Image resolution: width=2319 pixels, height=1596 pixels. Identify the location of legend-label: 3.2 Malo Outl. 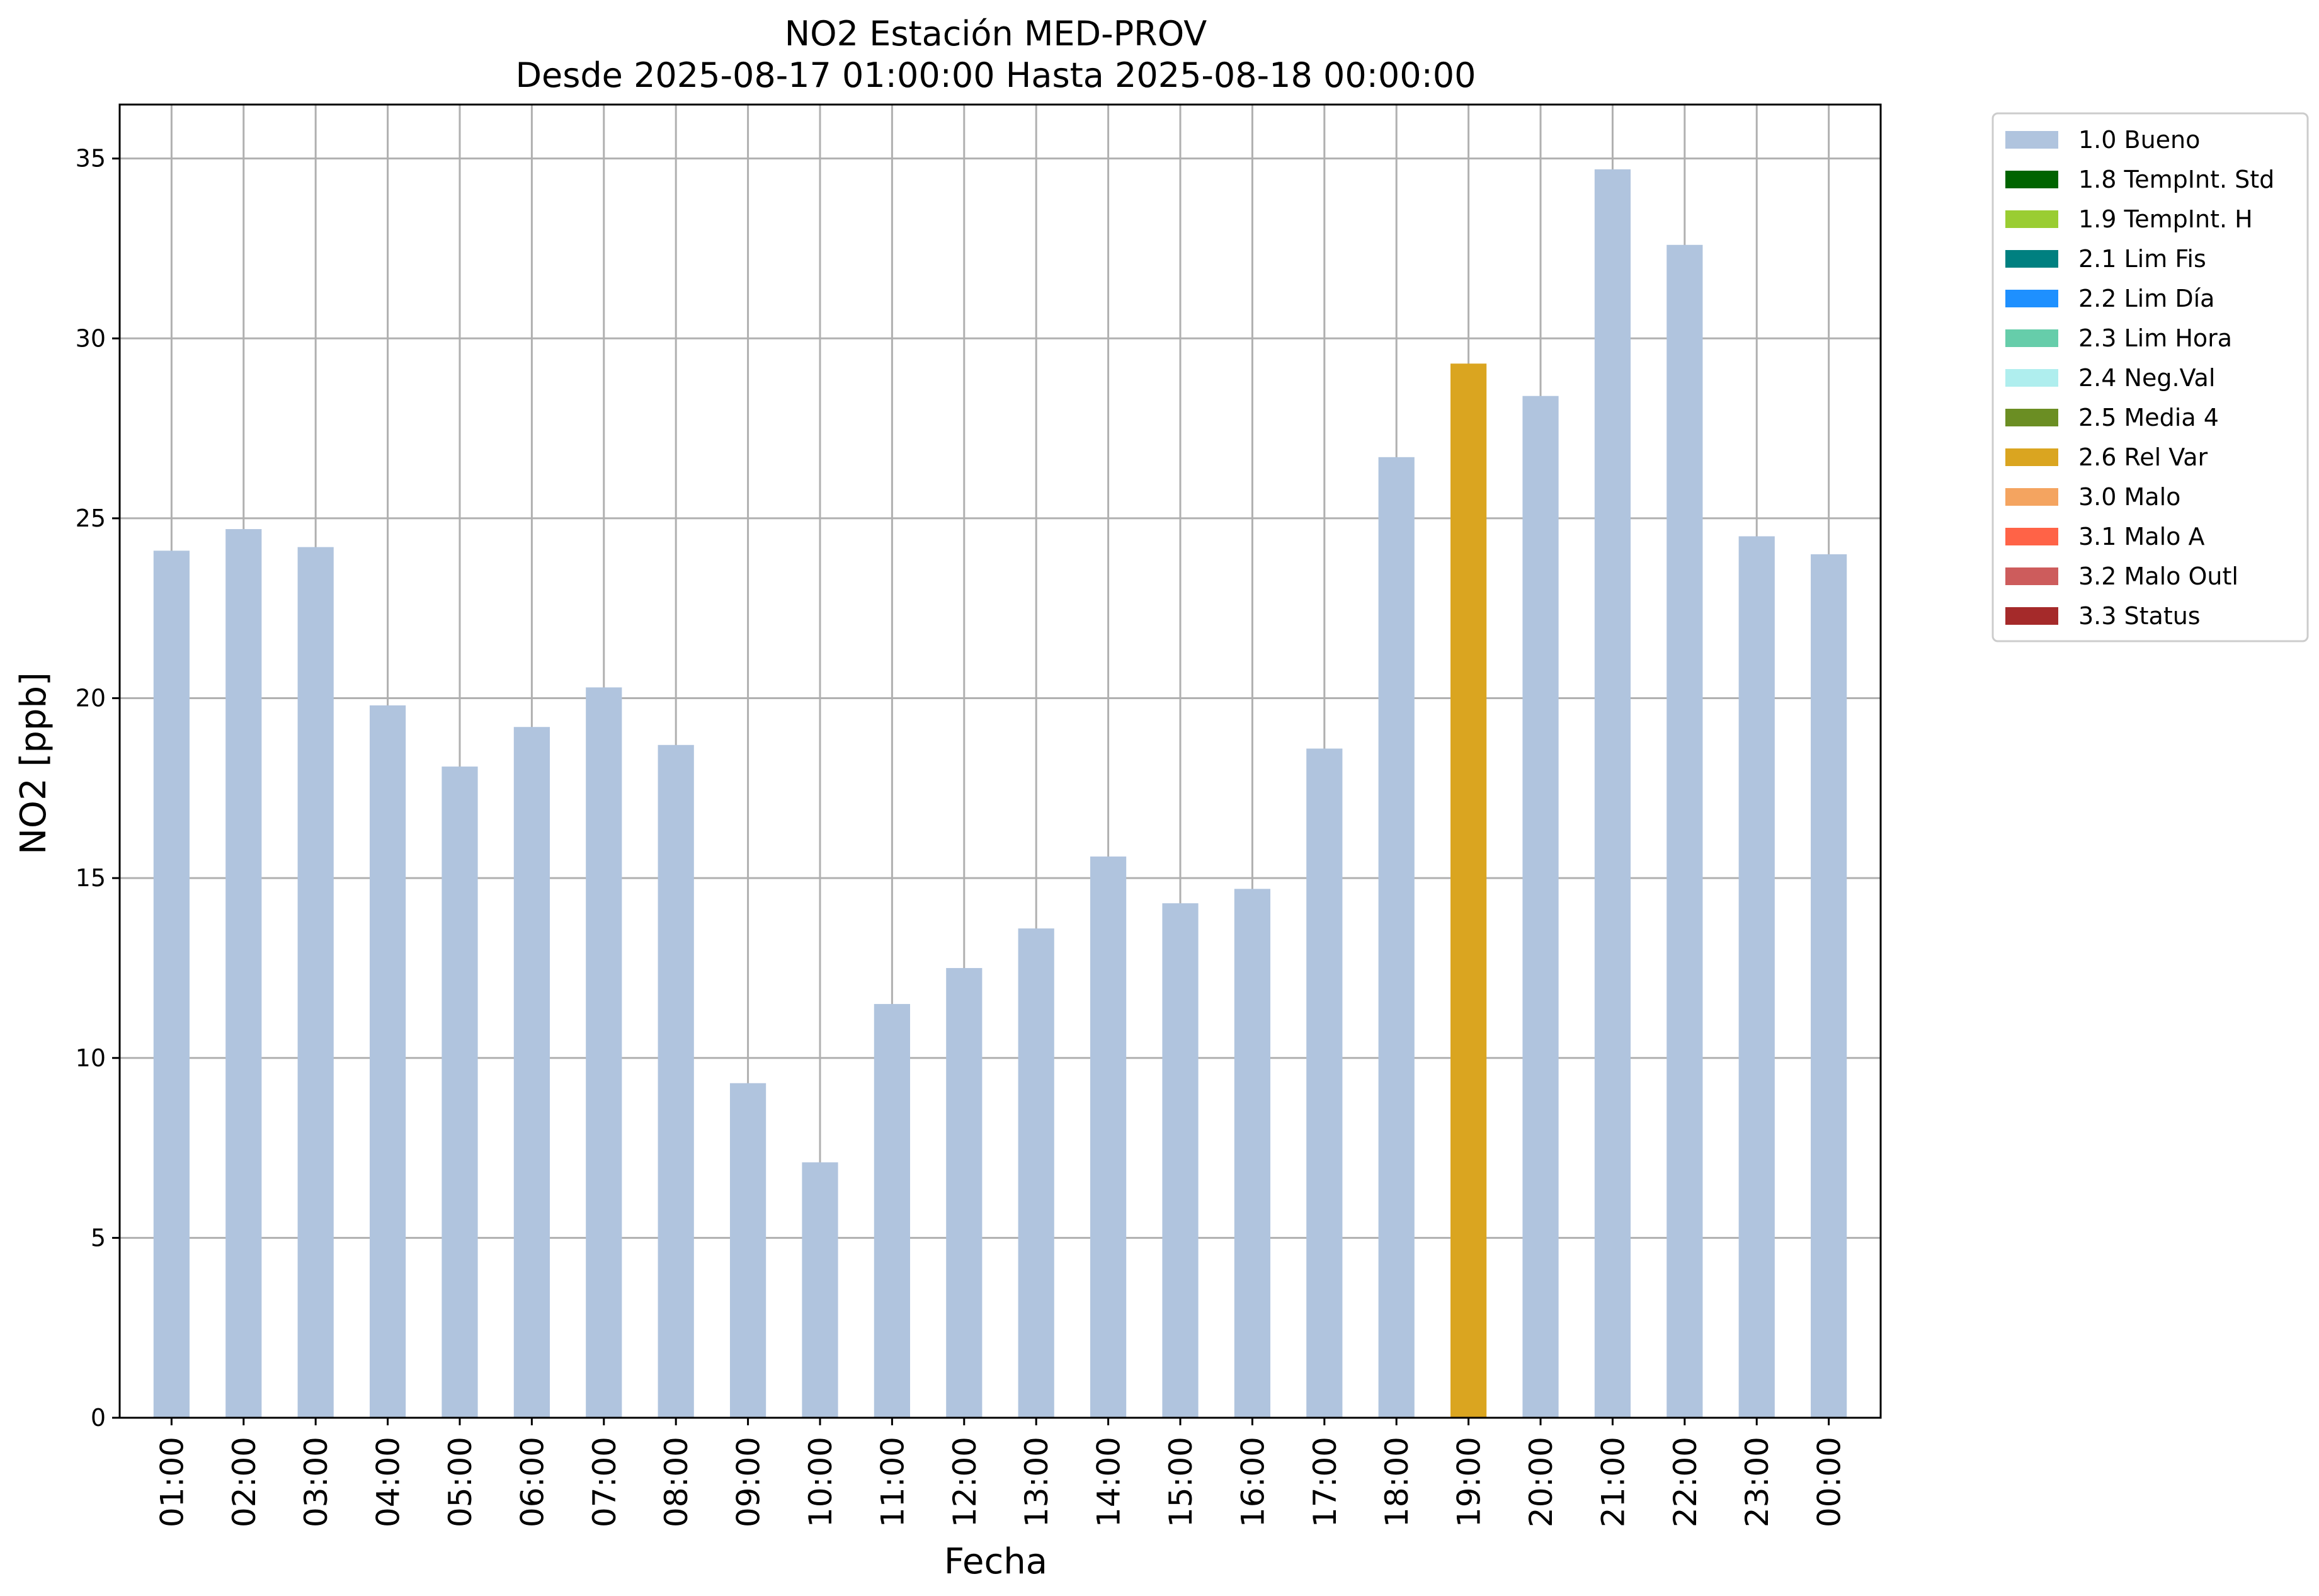
(2158, 576).